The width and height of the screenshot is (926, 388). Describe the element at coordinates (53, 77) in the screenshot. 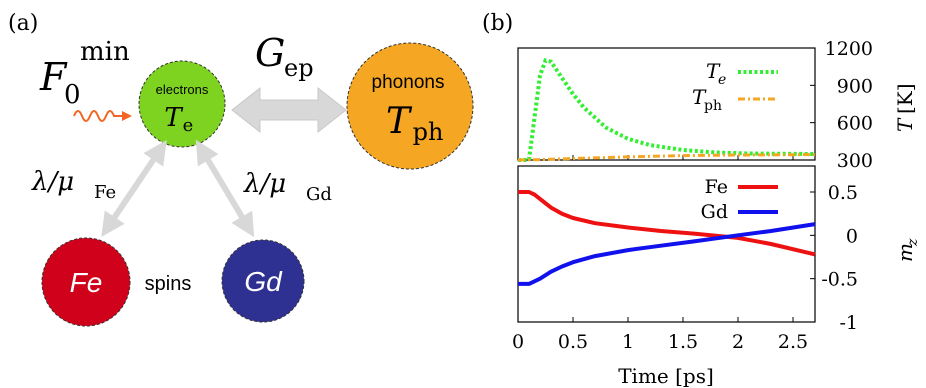

I see `fluence-main: F` at that location.